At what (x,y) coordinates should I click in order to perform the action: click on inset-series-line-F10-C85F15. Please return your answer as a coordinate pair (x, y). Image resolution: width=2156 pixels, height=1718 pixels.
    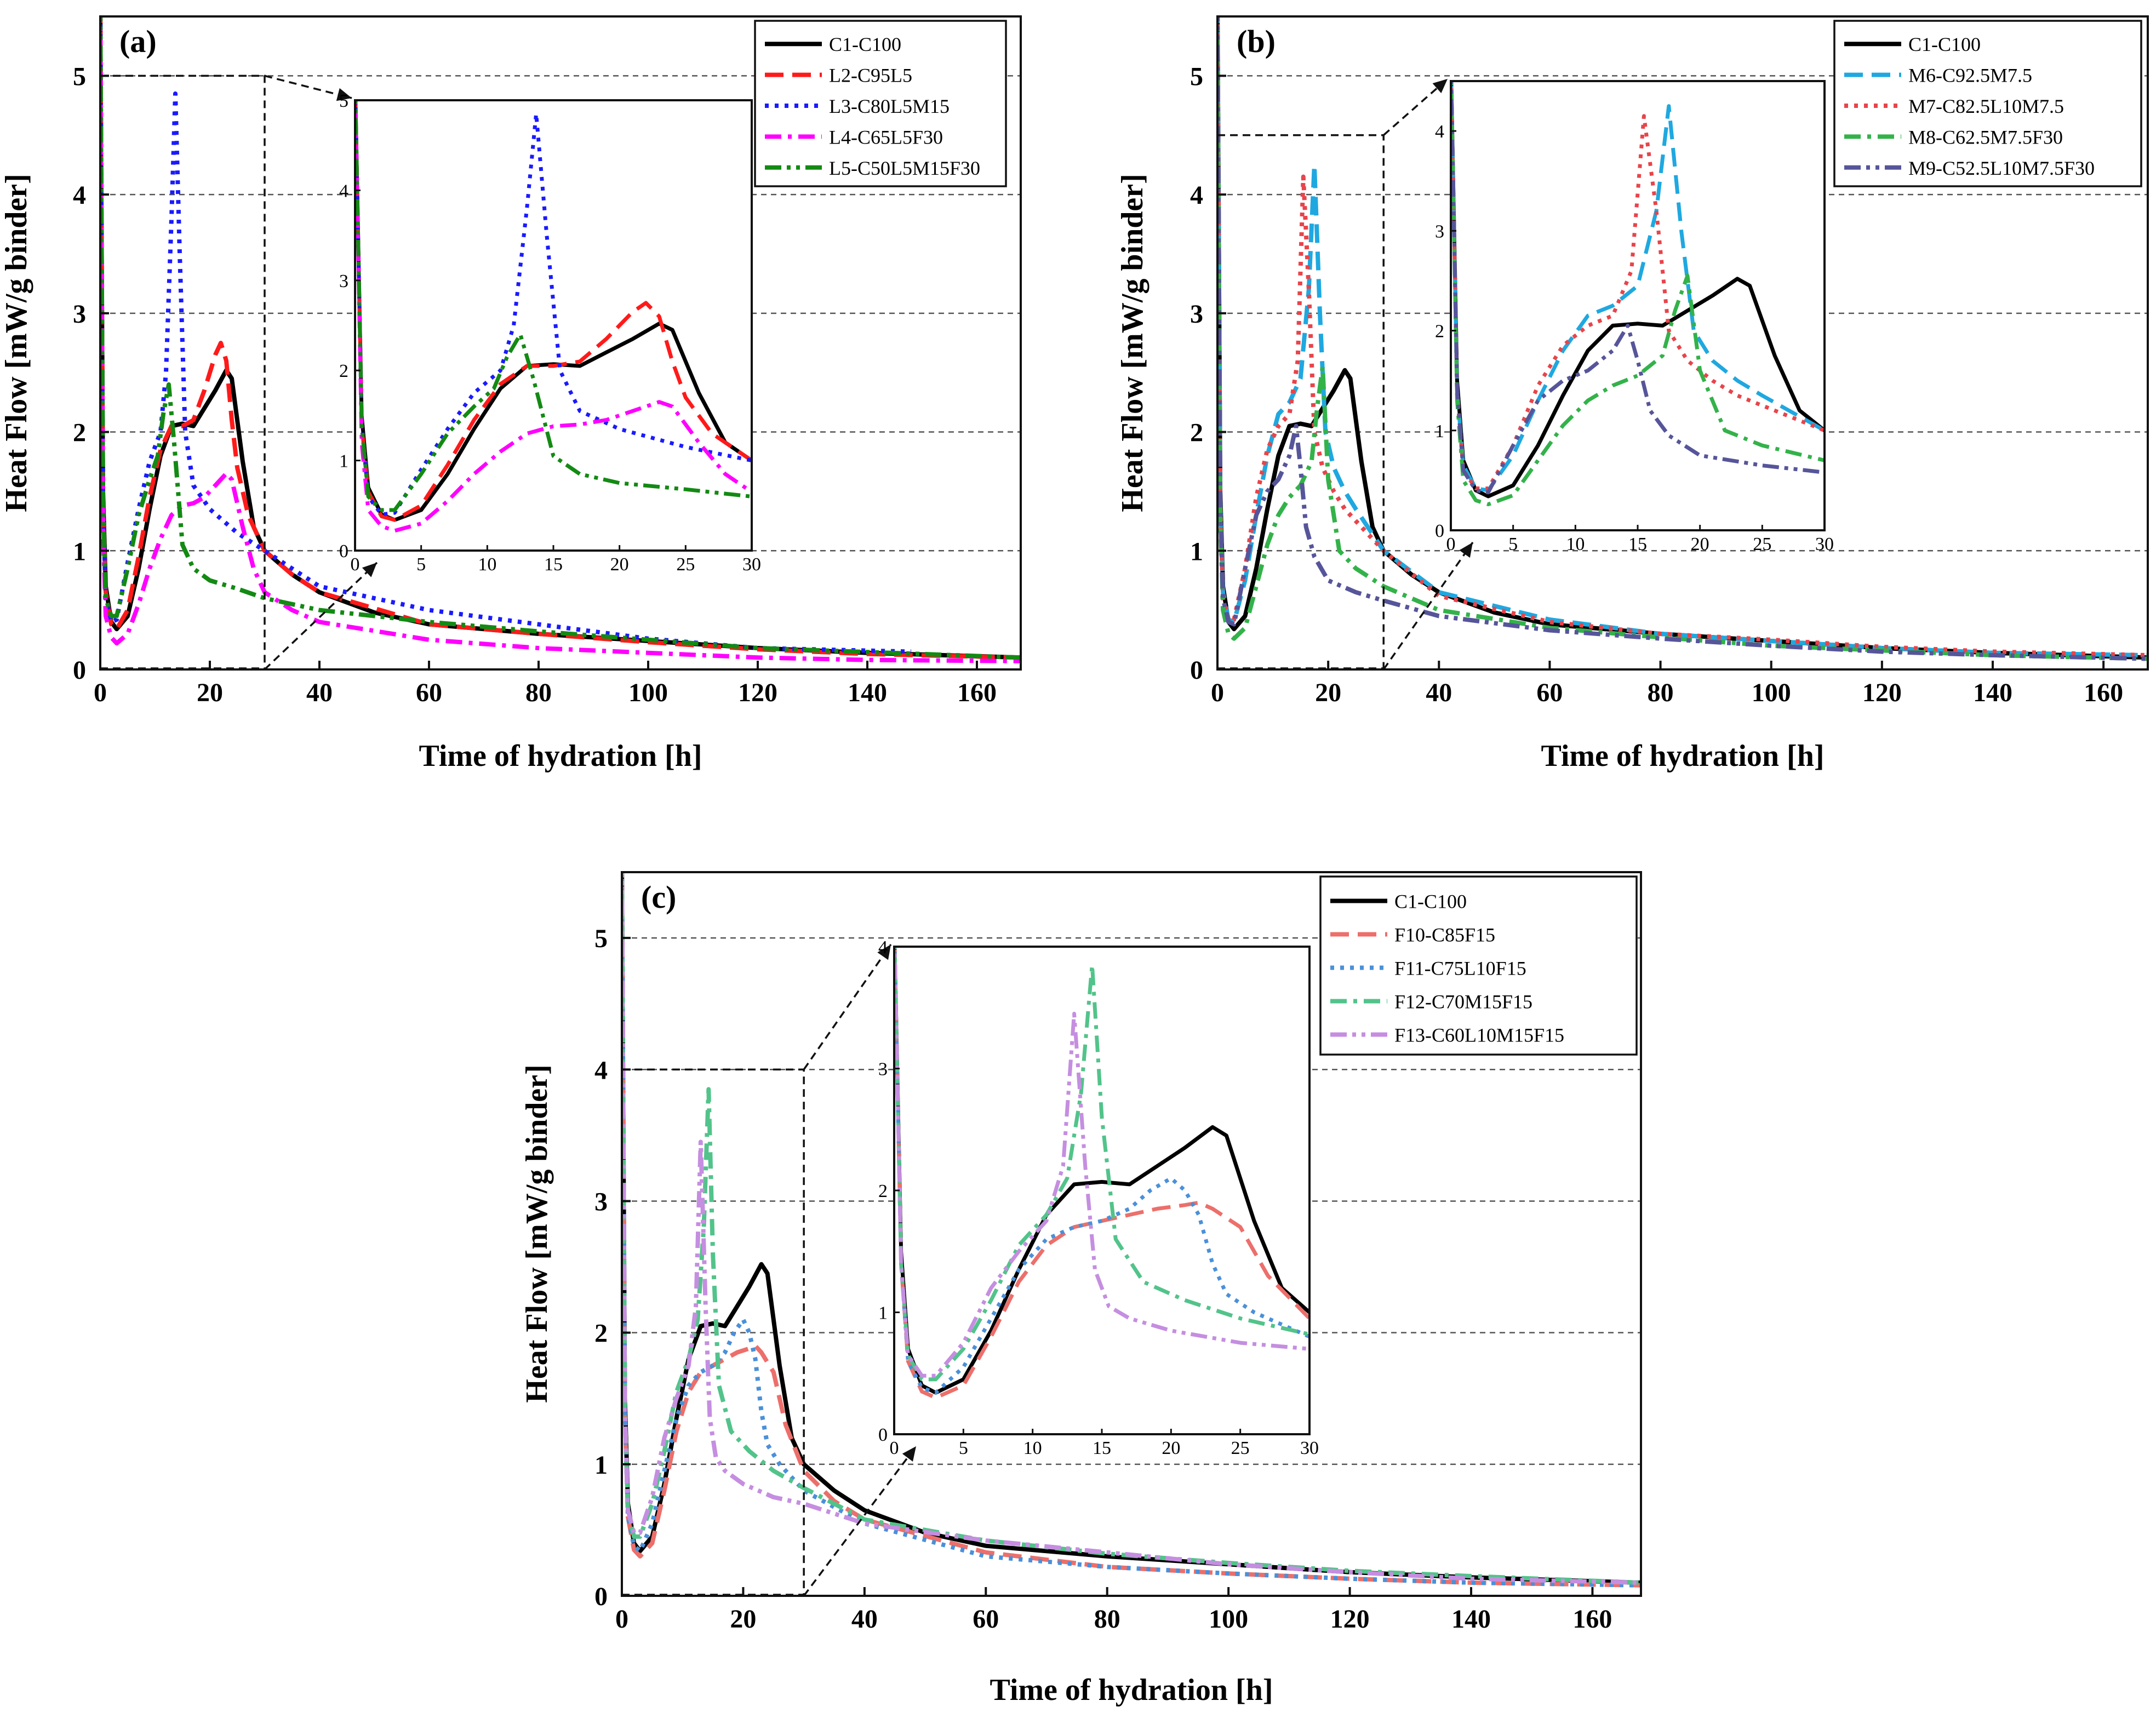
    Looking at the image, I should click on (1101, 1173).